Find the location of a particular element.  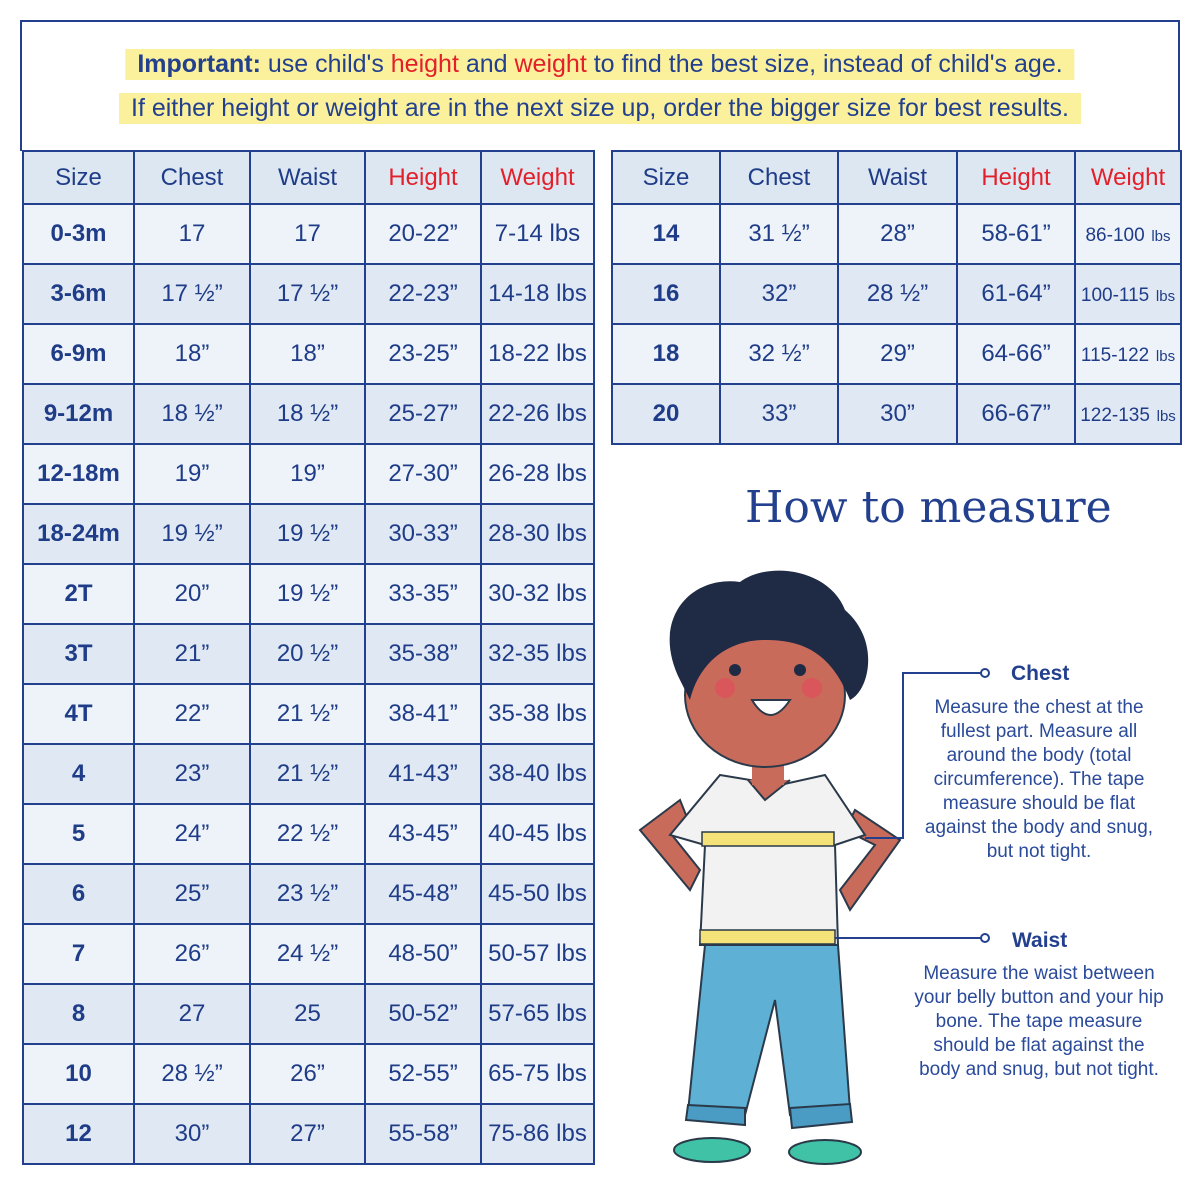

cell-weight: 86-100 lbs is located at coordinates (1128, 234).